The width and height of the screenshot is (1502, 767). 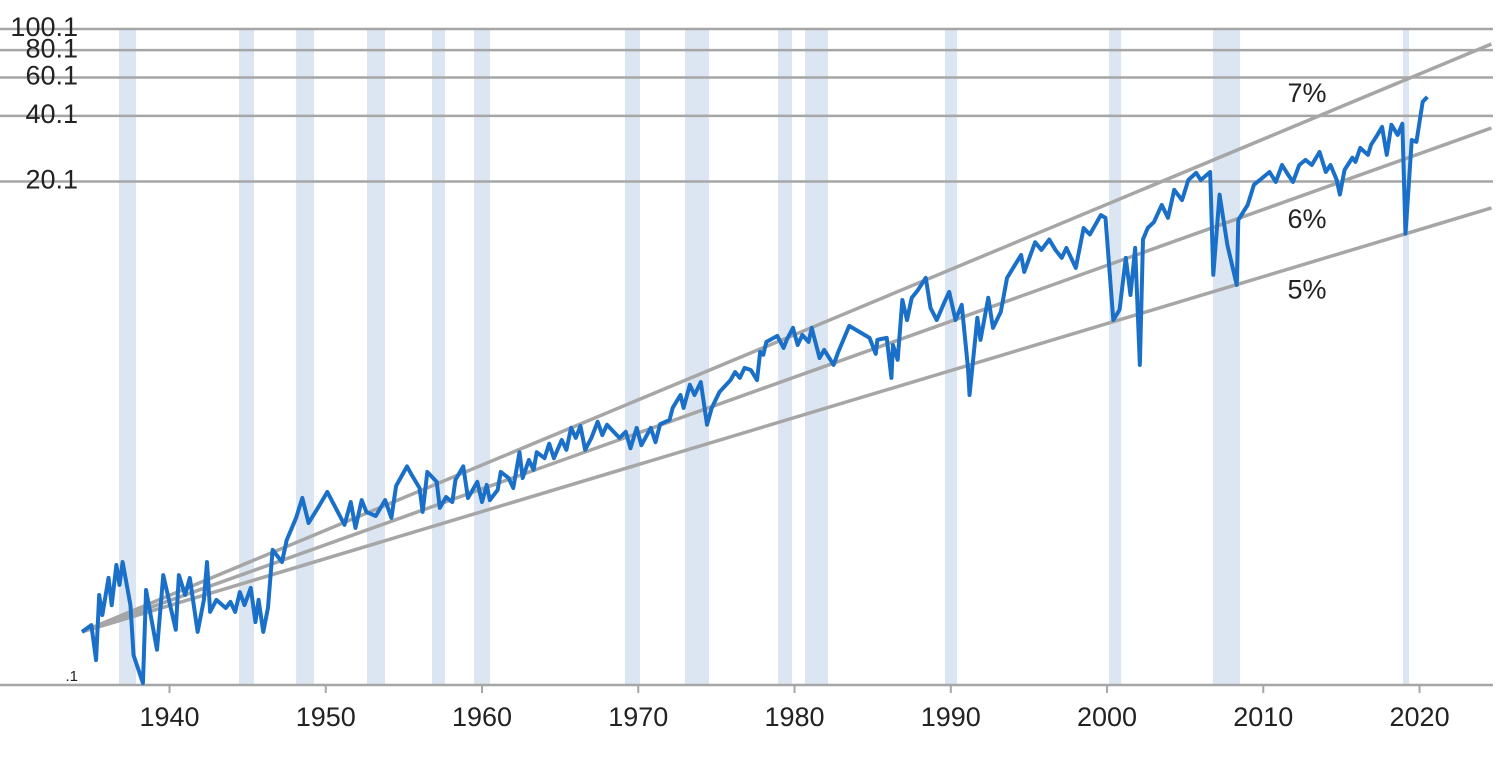 I want to click on x-tick-label: 1940, so click(x=169, y=717).